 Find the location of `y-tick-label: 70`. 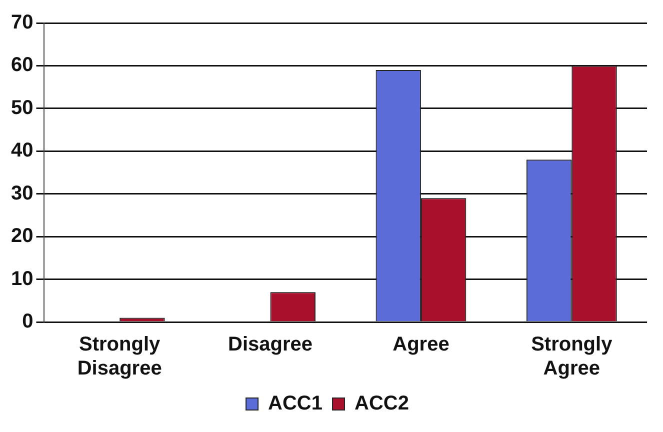

y-tick-label: 70 is located at coordinates (22, 23).